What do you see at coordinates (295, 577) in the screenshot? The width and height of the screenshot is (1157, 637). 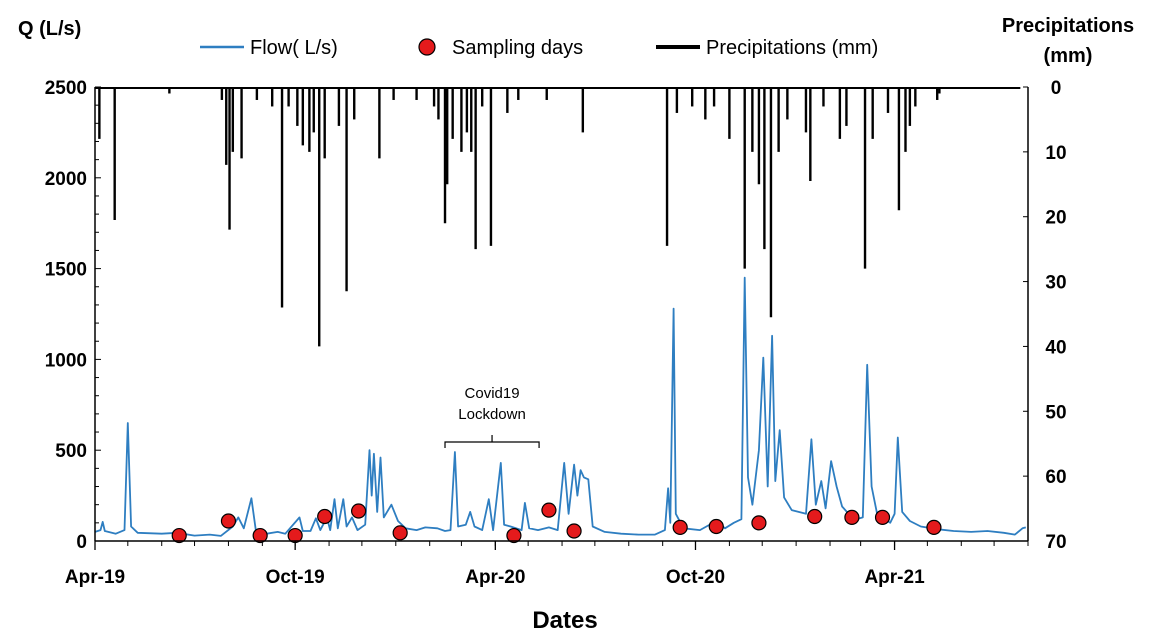 I see `x-tick-label: Oct-19` at bounding box center [295, 577].